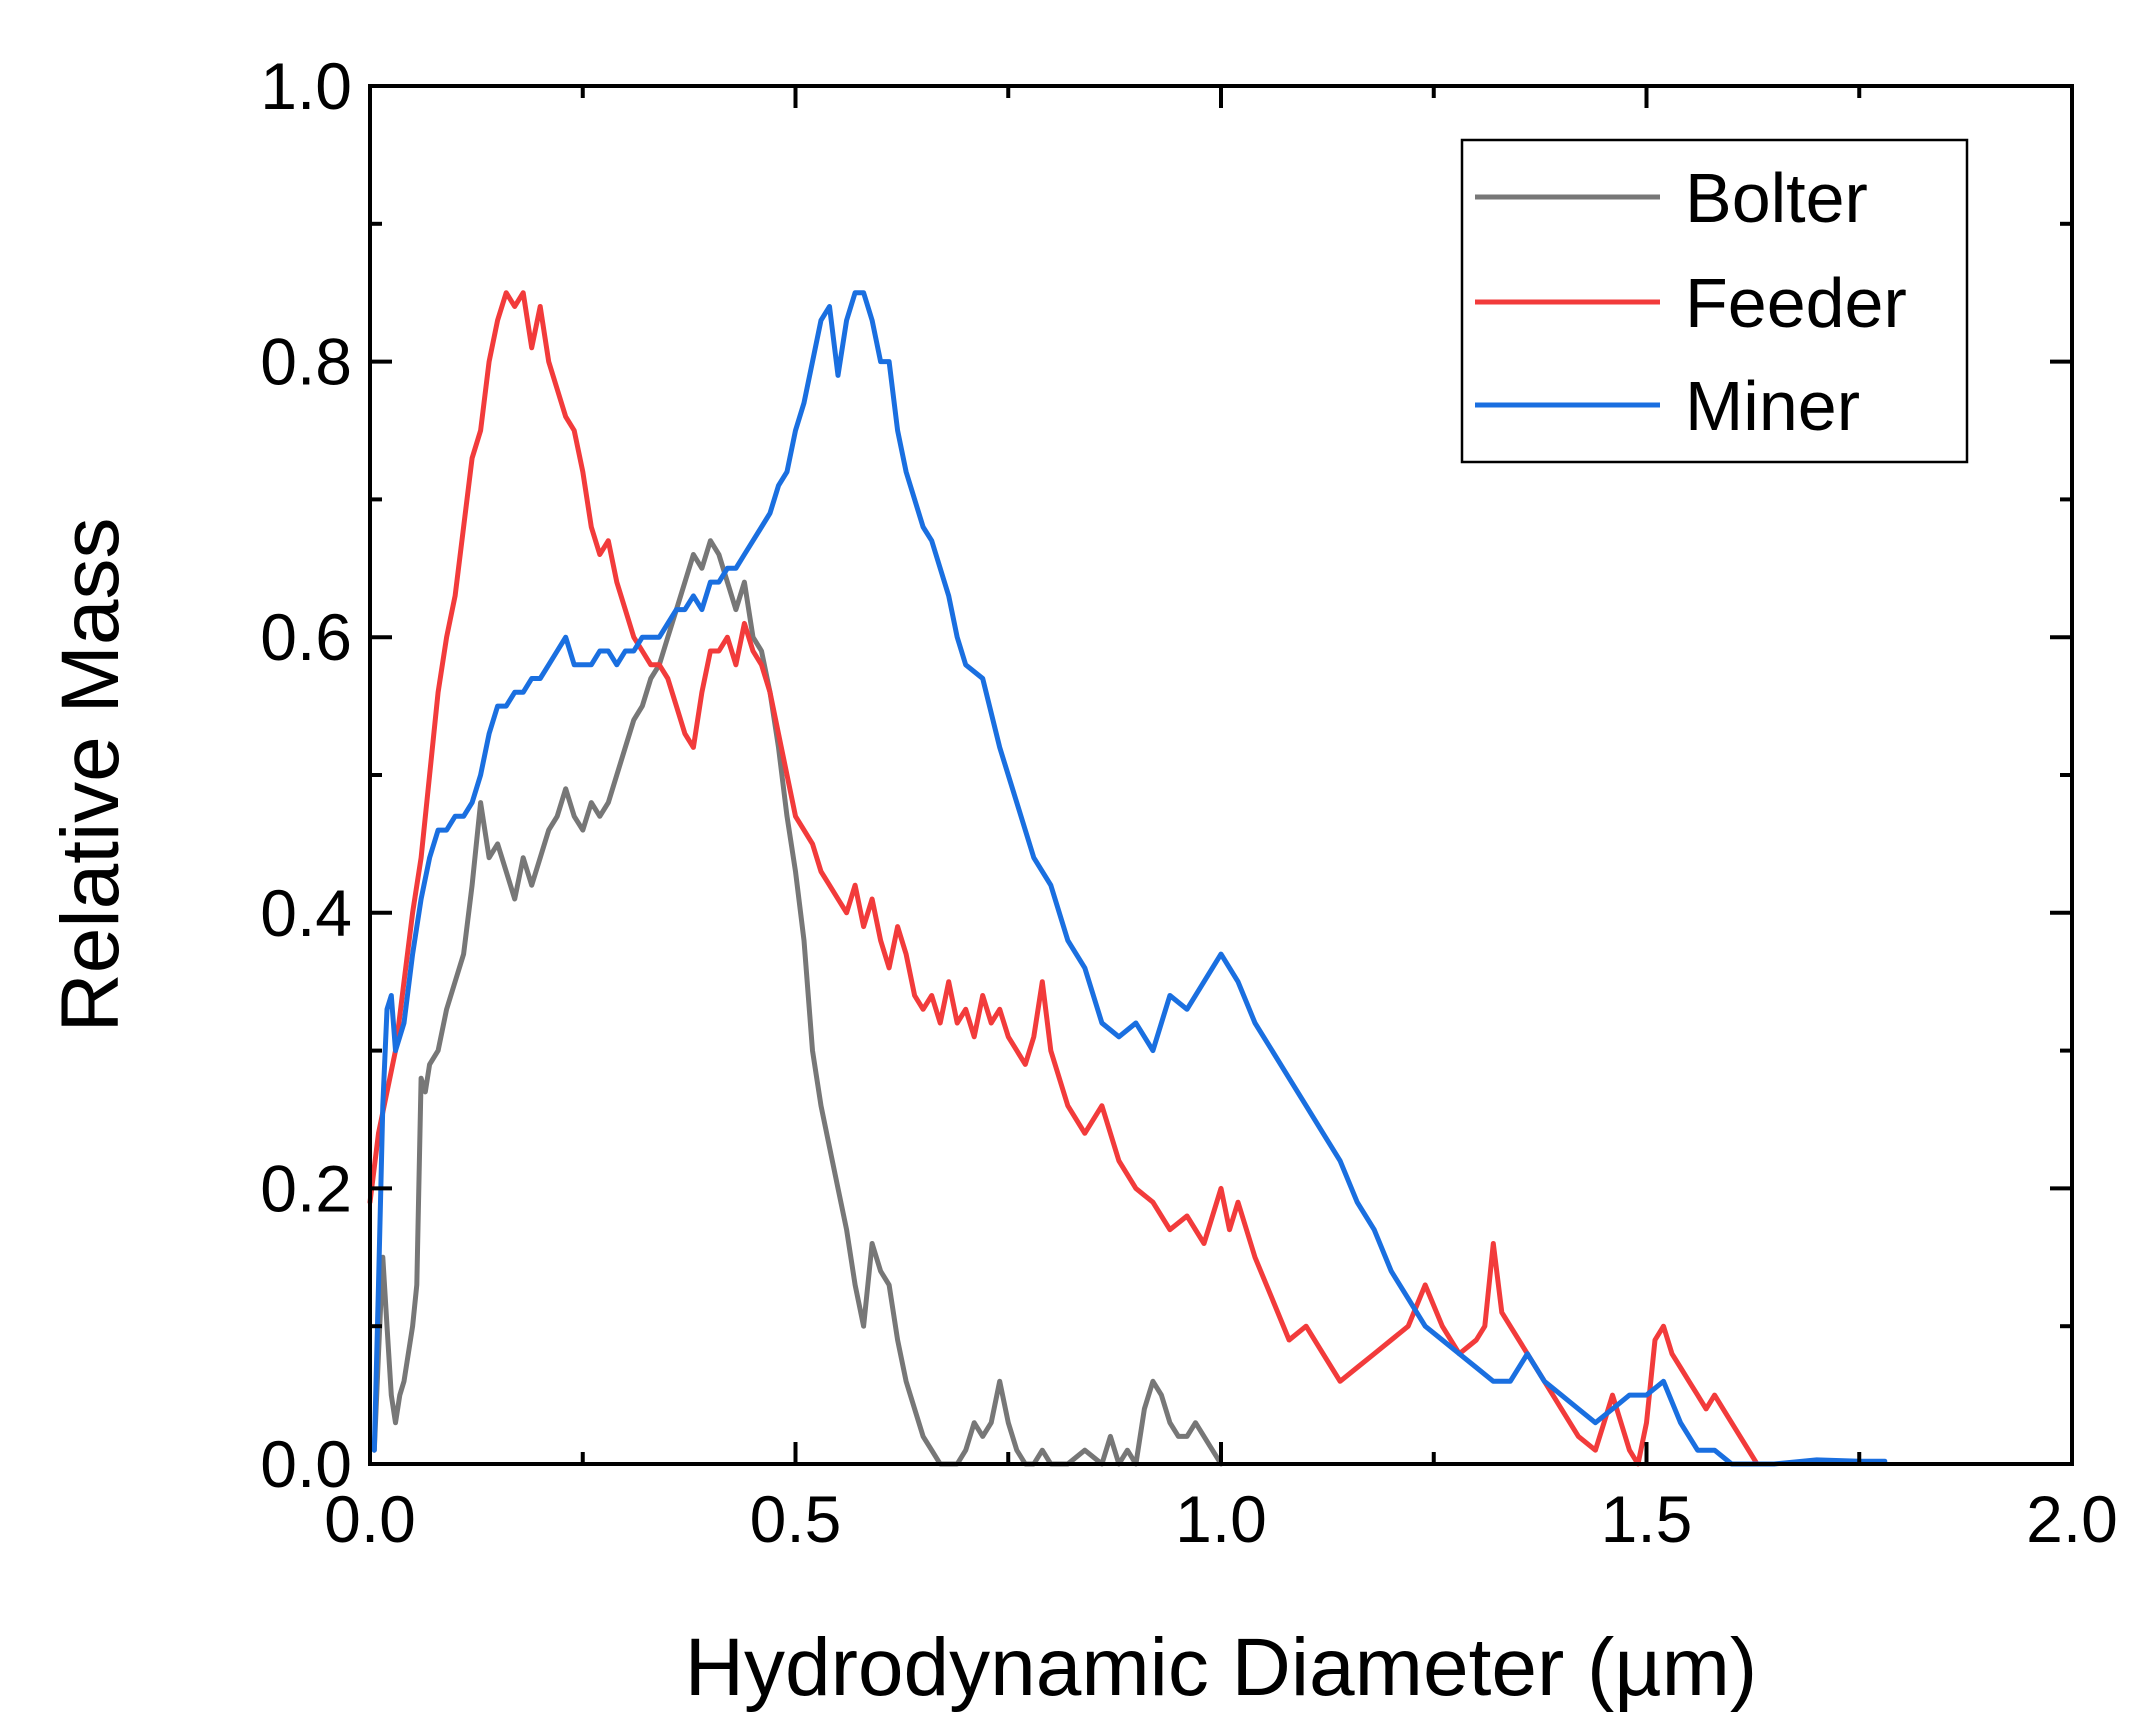 This screenshot has width=2150, height=1728. I want to click on legend-label-miner: Miner, so click(1772, 406).